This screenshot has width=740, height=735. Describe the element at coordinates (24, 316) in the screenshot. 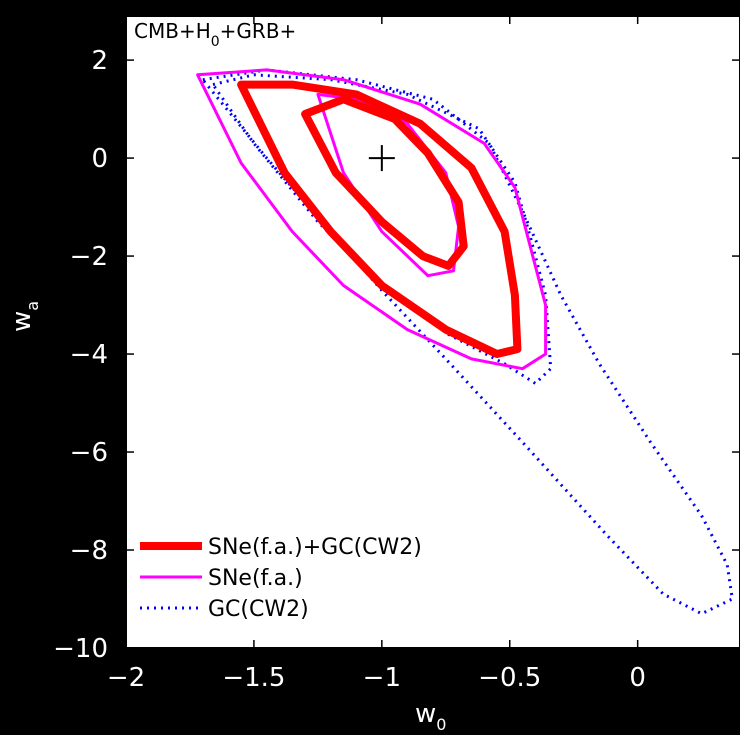

I see `y-axis-label: wa` at that location.